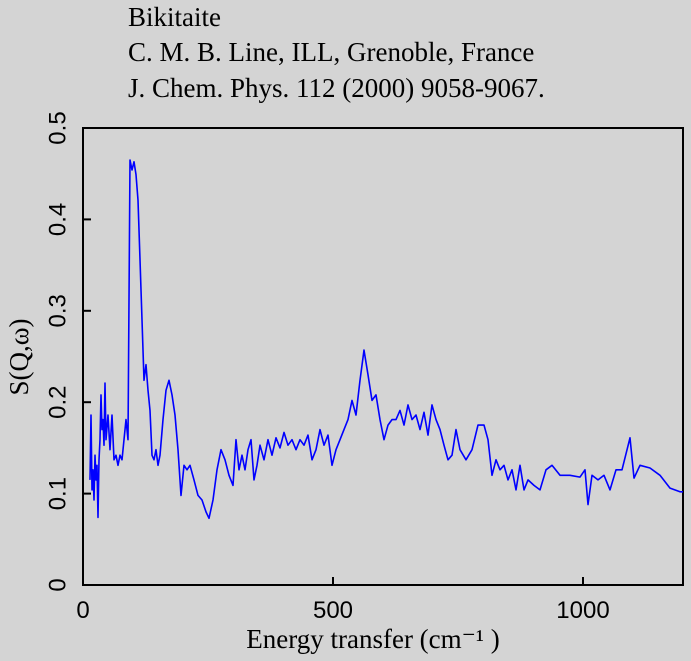  I want to click on y-tick-label: 0.3, so click(57, 310).